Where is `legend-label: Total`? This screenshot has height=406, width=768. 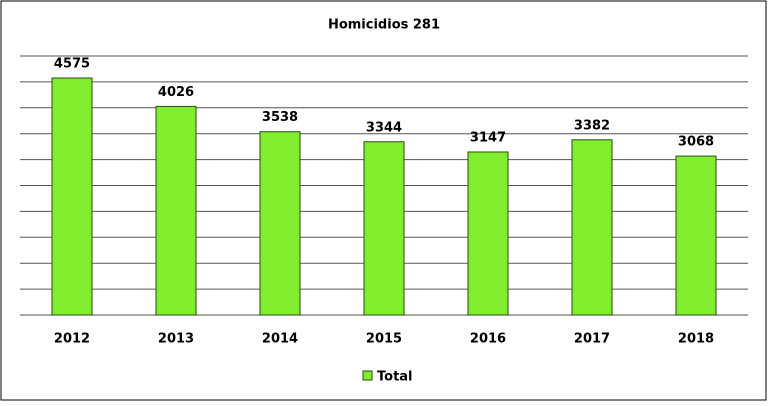 legend-label: Total is located at coordinates (395, 377).